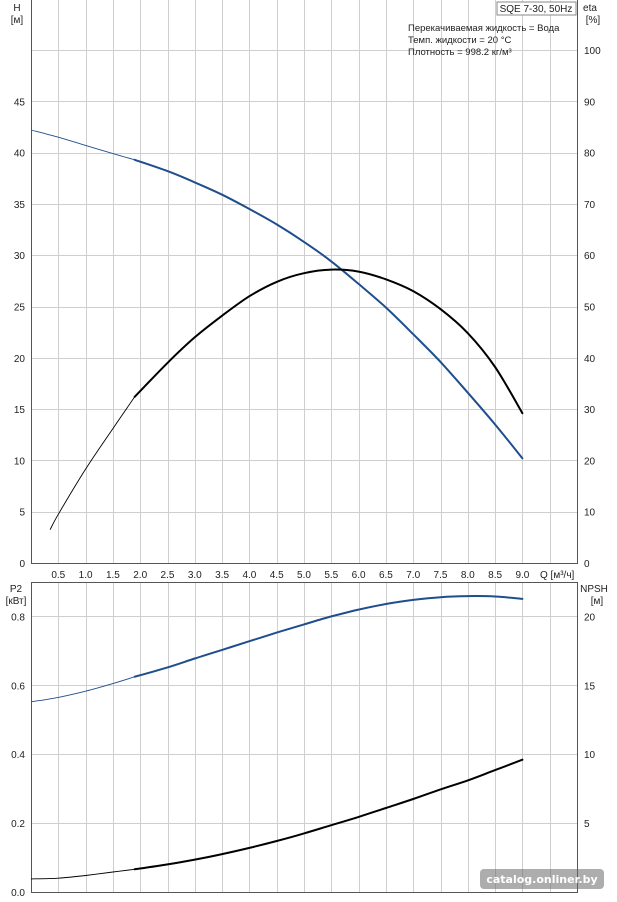 The image size is (617, 902). Describe the element at coordinates (20, 256) in the screenshot. I see `y-left-tick-label: 30` at that location.